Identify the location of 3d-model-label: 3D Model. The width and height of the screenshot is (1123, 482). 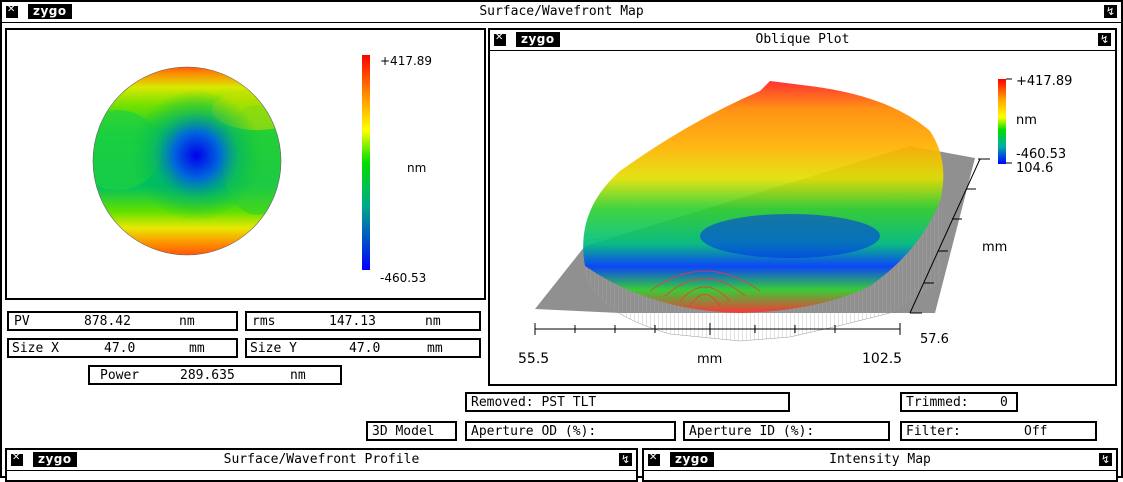
(403, 431).